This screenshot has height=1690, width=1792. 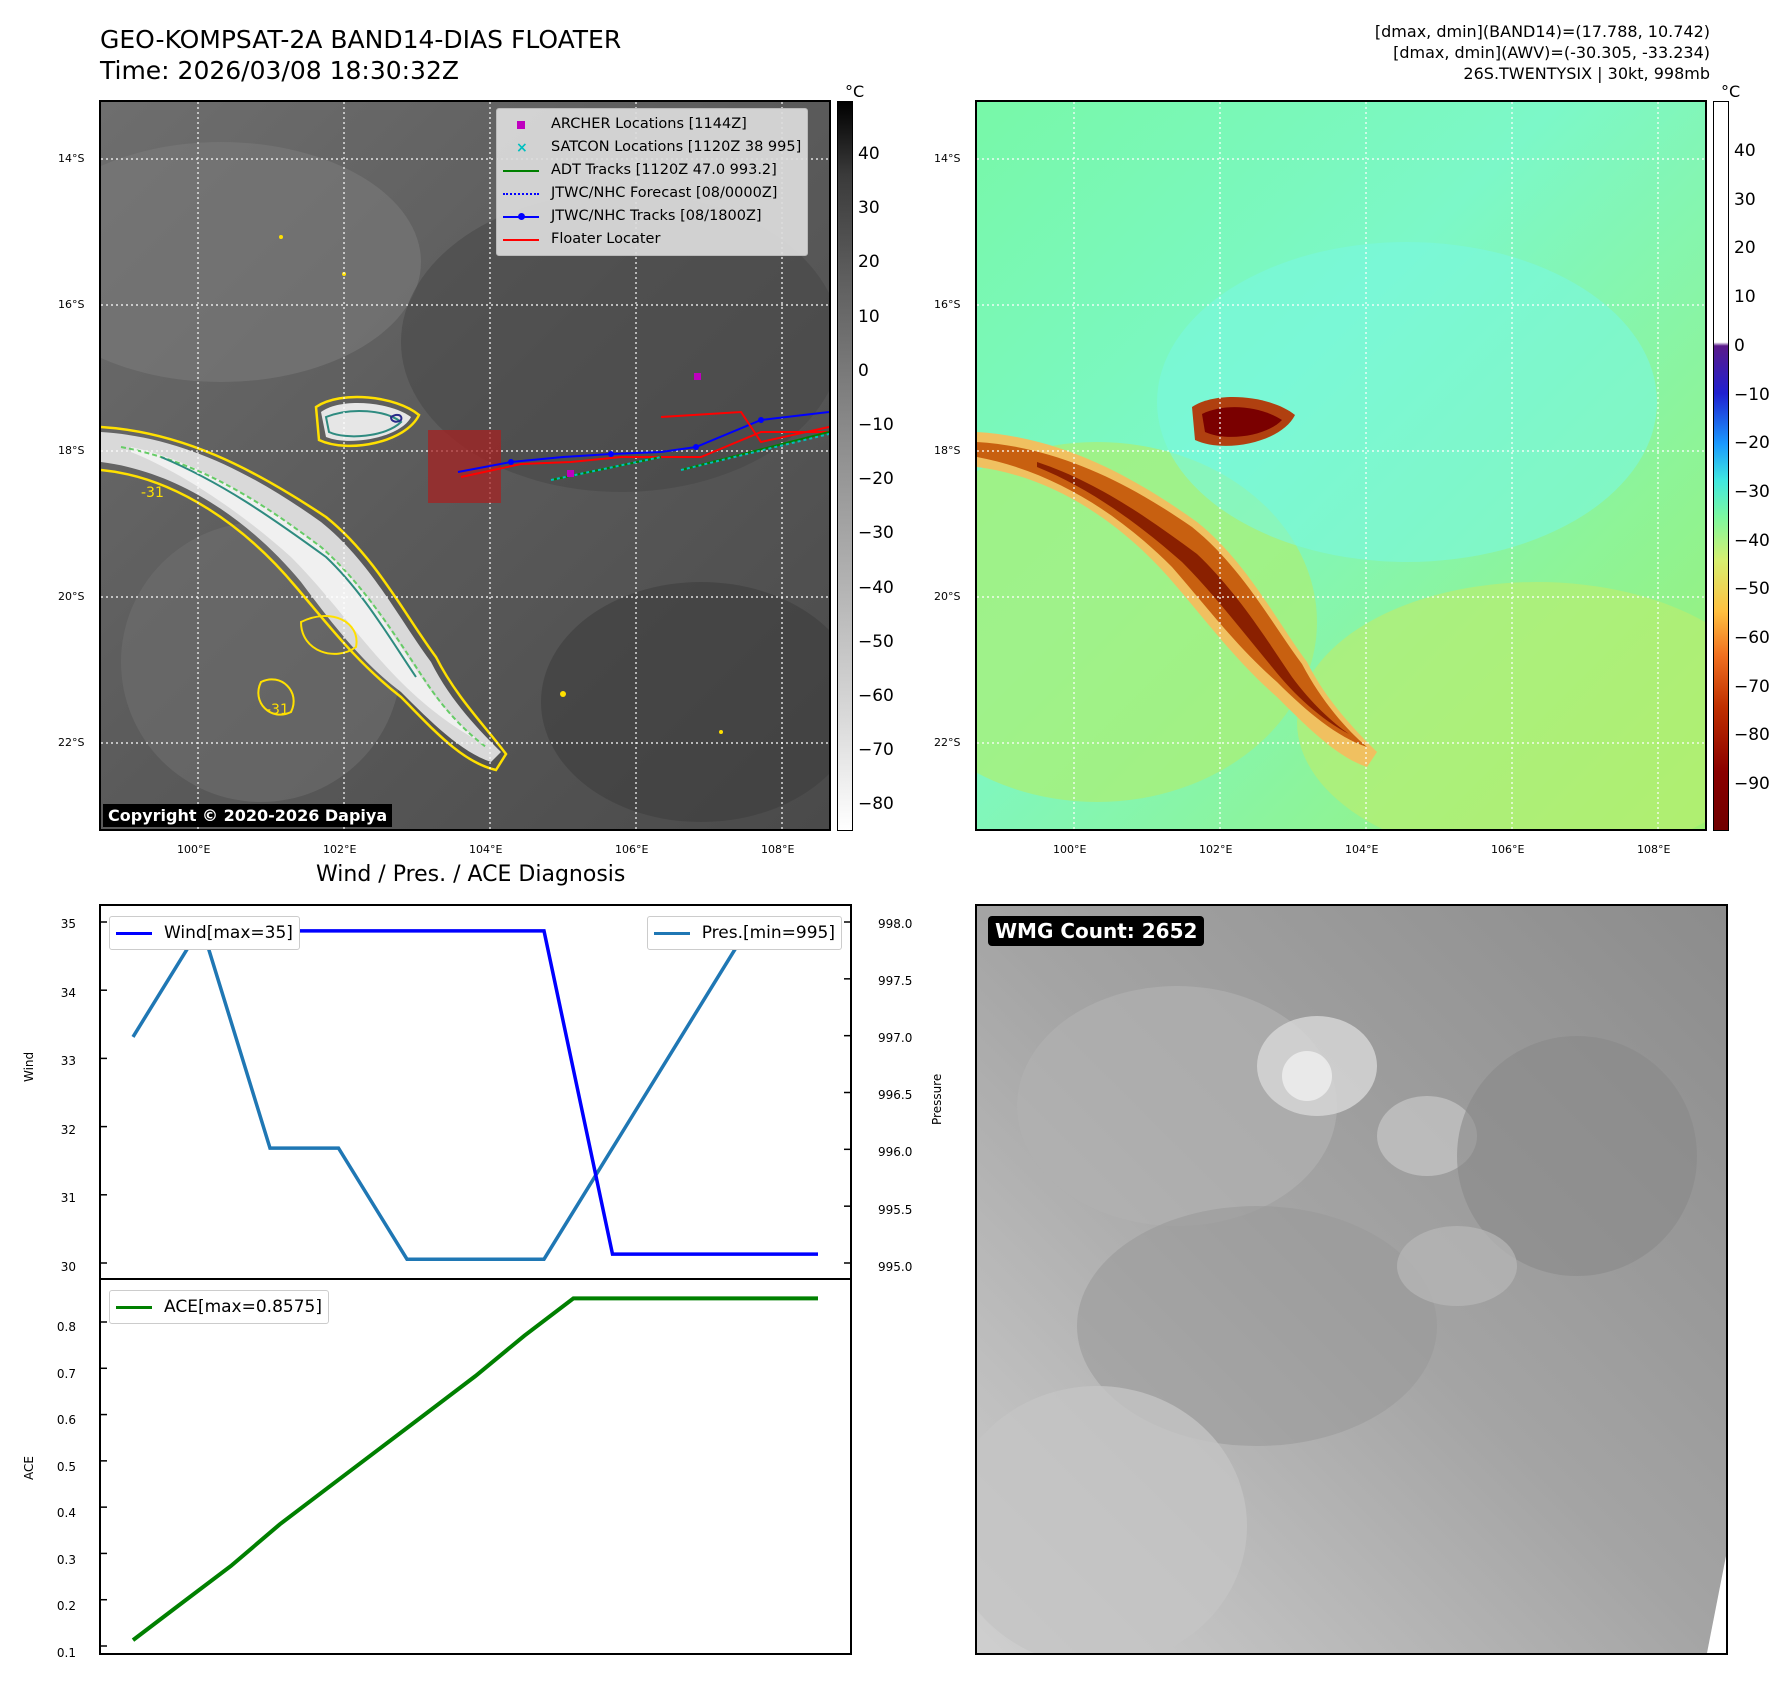 I want to click on ace-series-line, so click(x=474, y=1469).